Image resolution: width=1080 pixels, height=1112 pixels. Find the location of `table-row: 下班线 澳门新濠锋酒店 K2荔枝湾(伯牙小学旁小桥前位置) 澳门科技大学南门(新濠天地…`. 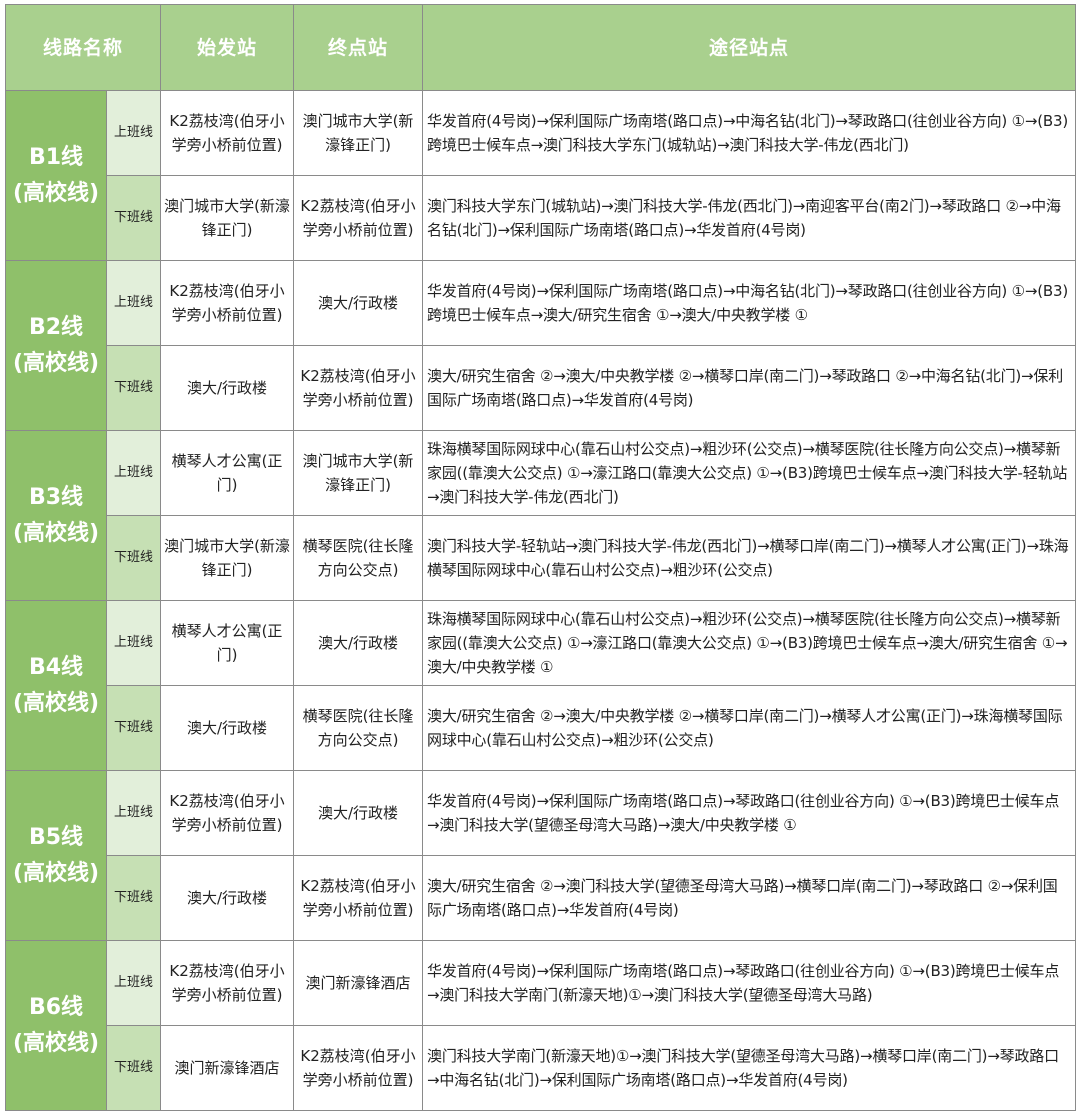

table-row: 下班线 澳门新濠锋酒店 K2荔枝湾(伯牙小学旁小桥前位置) 澳门科技大学南门(新濠天地… is located at coordinates (541, 1068).